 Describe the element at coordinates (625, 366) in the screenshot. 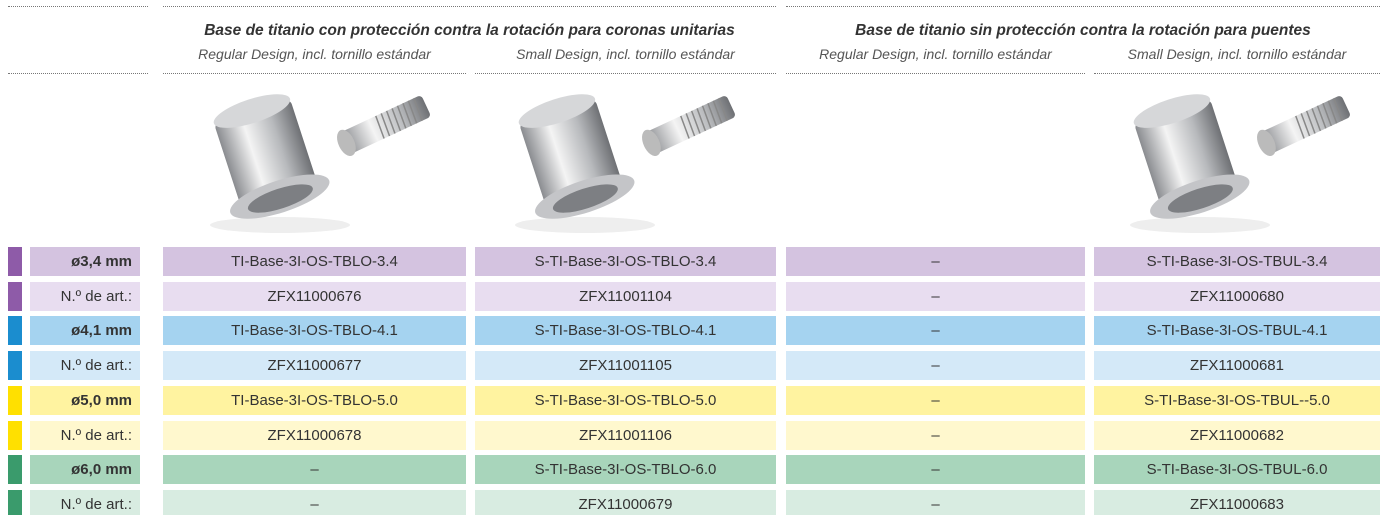

I see `table-cell: ZFX11001105` at that location.